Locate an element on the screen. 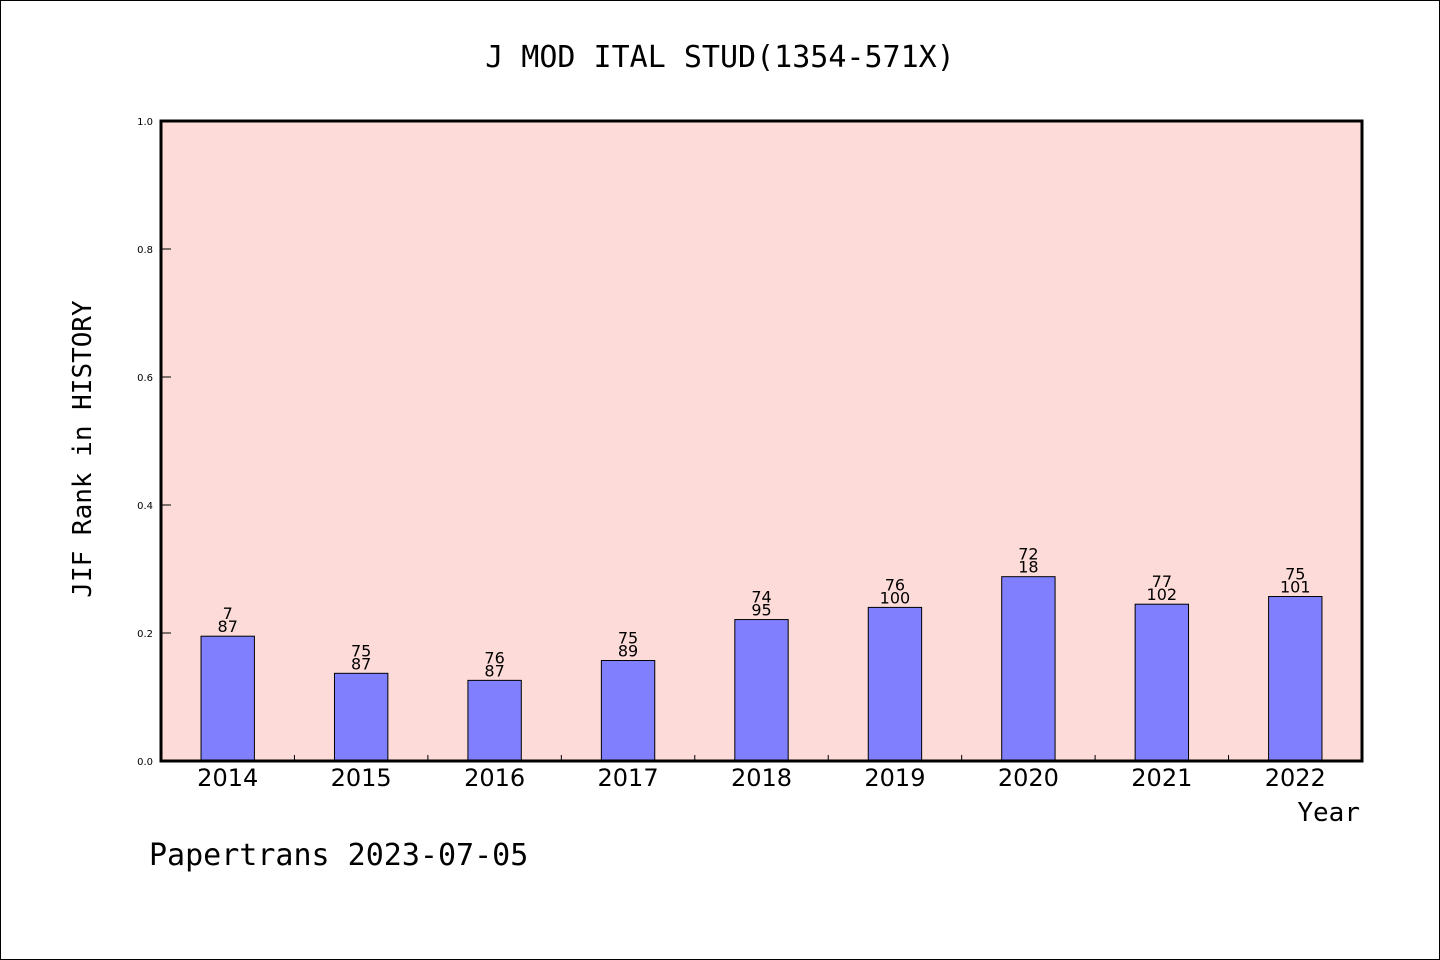  bar-label-2021-1: 77 is located at coordinates (1162, 581).